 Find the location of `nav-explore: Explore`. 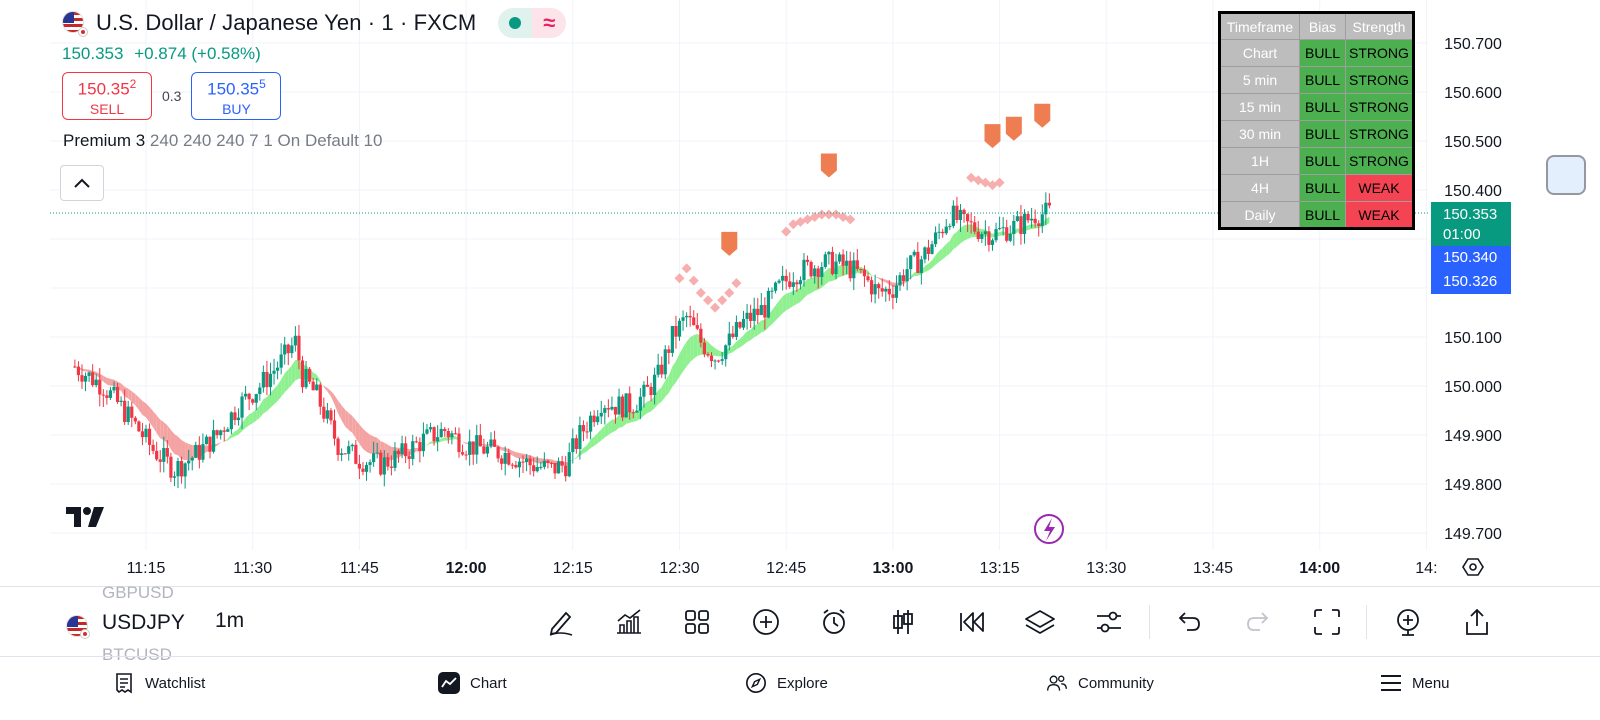

nav-explore: Explore is located at coordinates (786, 683).